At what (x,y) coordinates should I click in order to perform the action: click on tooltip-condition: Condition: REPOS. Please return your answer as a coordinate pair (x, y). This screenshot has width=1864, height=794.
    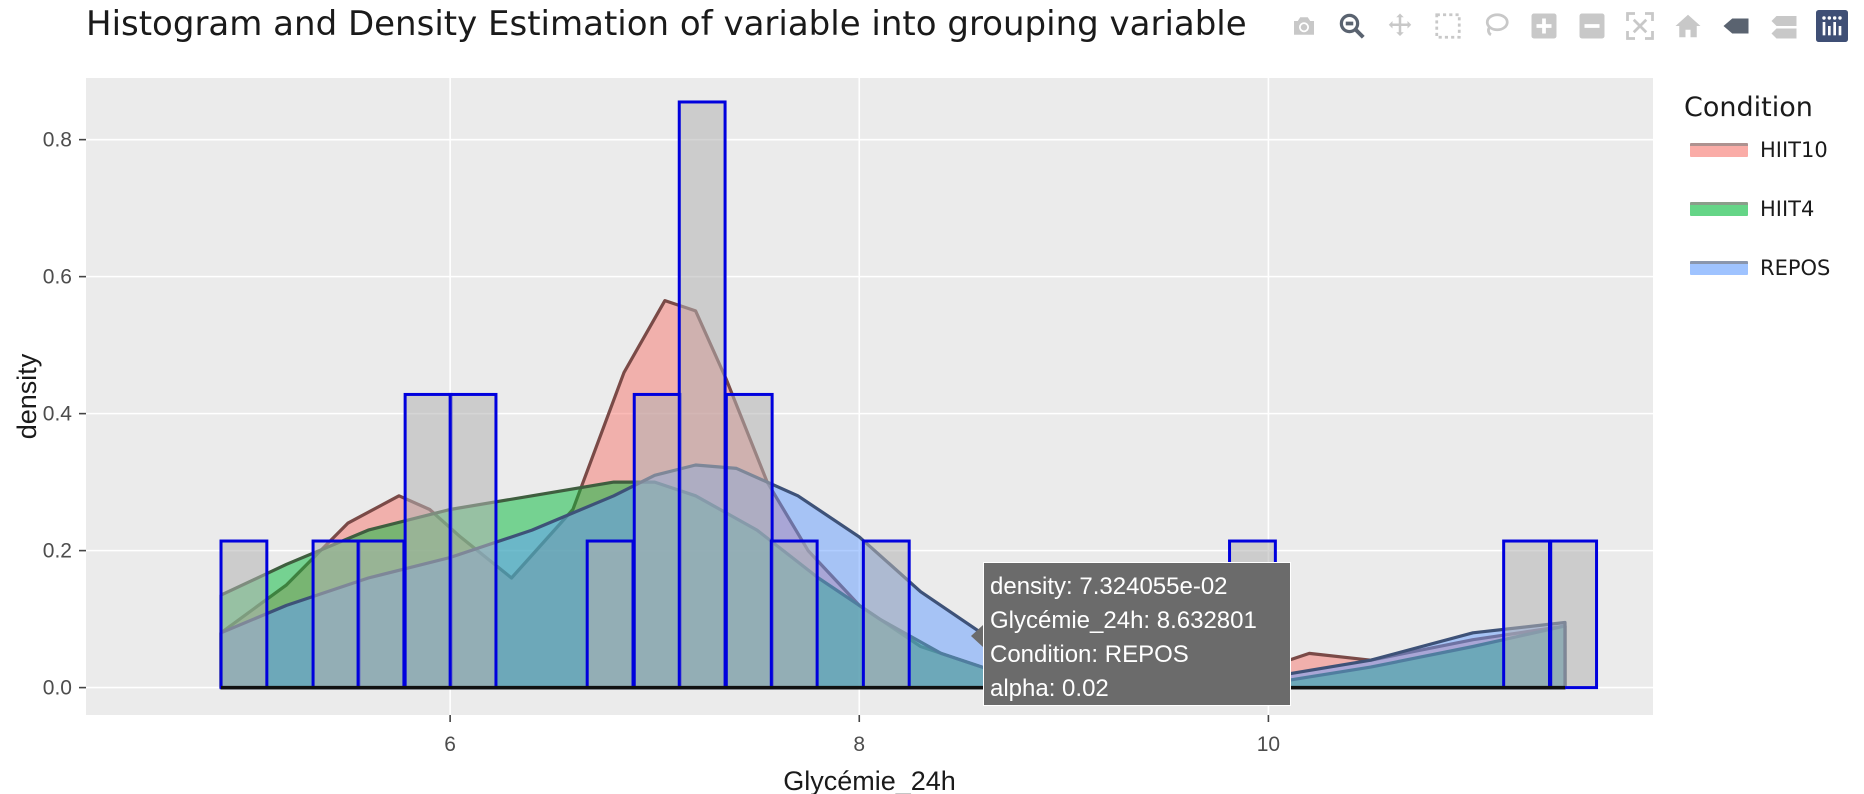
    Looking at the image, I should click on (1089, 654).